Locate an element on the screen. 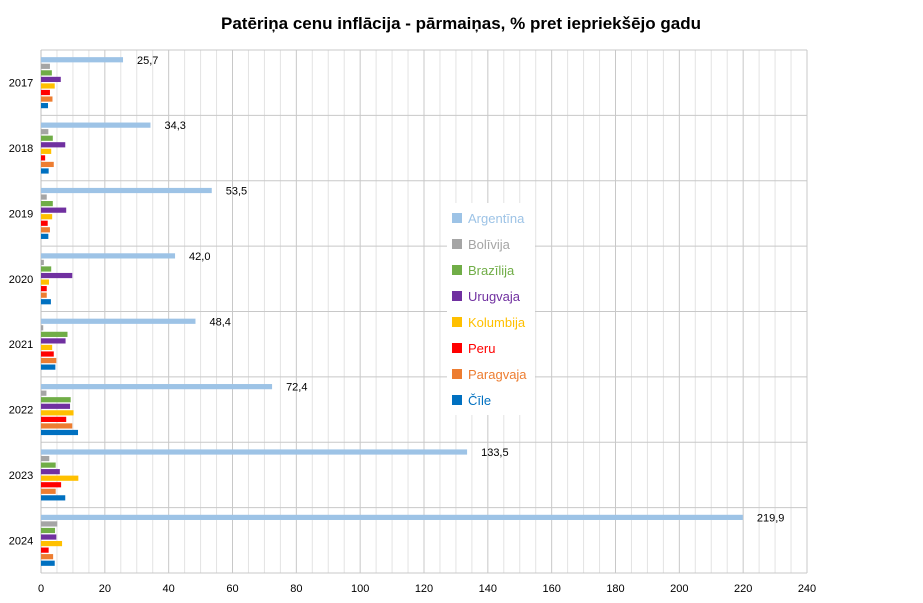 Image resolution: width=923 pixels, height=603 pixels. data-label: 133,5 is located at coordinates (495, 453).